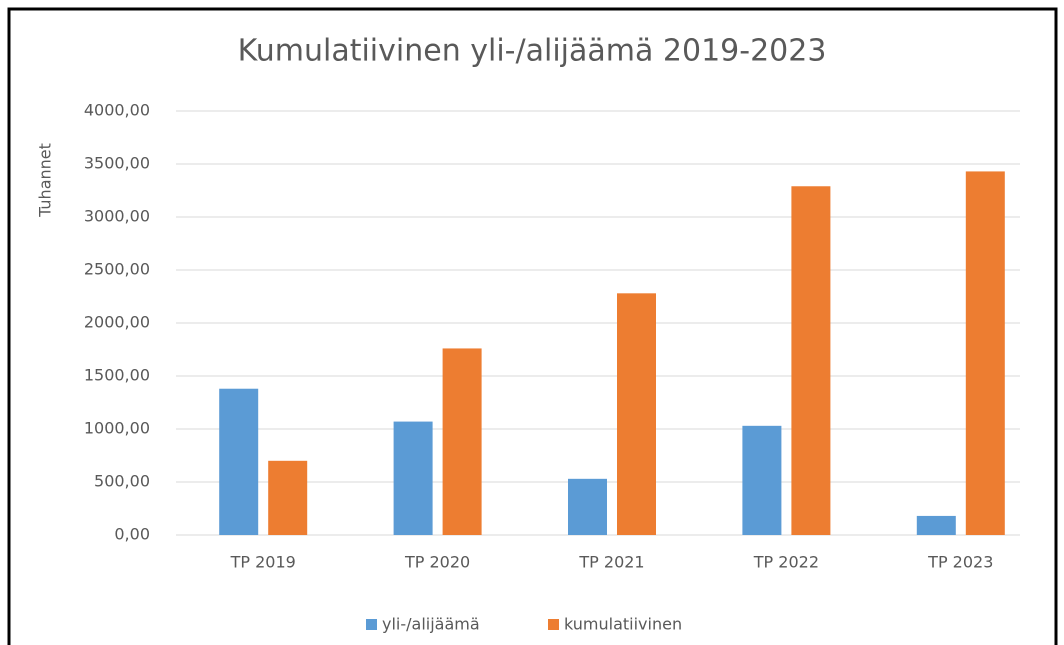 This screenshot has height=645, width=1064. What do you see at coordinates (117, 163) in the screenshot?
I see `y-tick-label: 3500,00` at bounding box center [117, 163].